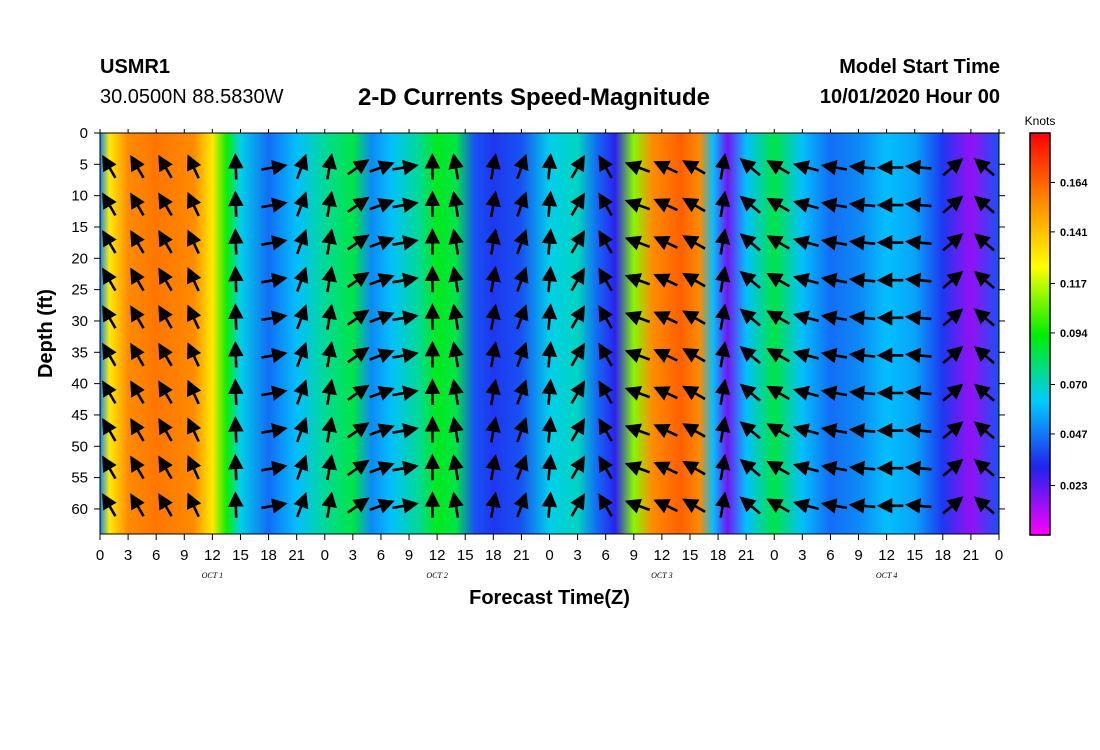 The image size is (1100, 750). What do you see at coordinates (1074, 487) in the screenshot?
I see `colorbar-tick-label: 0.023` at bounding box center [1074, 487].